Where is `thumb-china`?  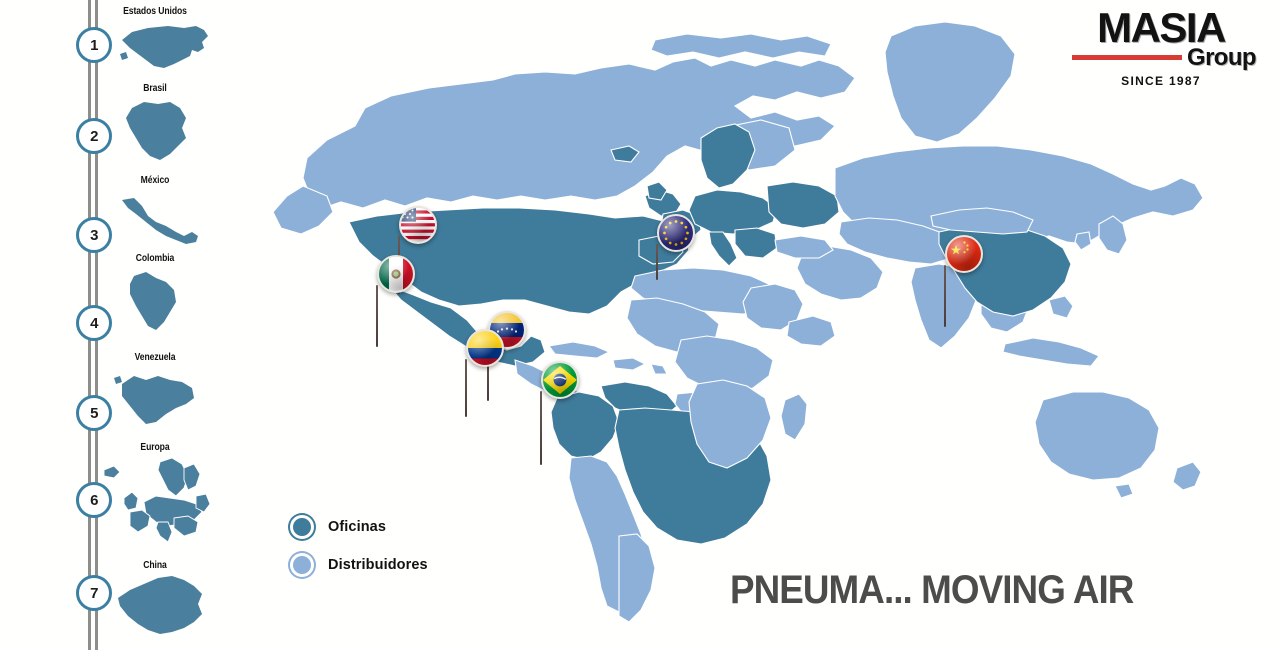
thumb-china is located at coordinates (158, 605).